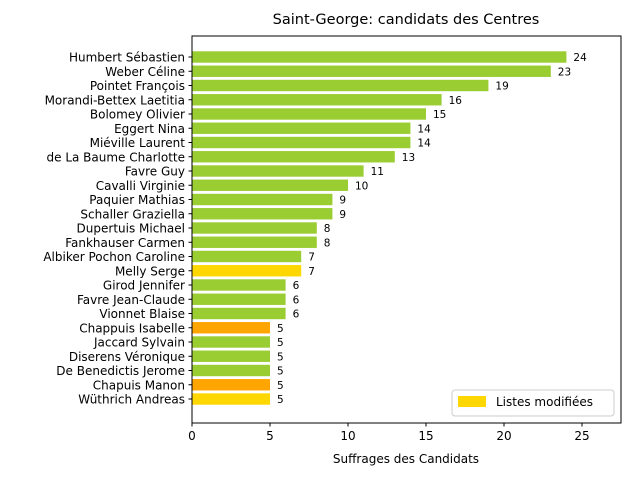  What do you see at coordinates (131, 400) in the screenshot?
I see `category-label: Wüthrich Andreas` at bounding box center [131, 400].